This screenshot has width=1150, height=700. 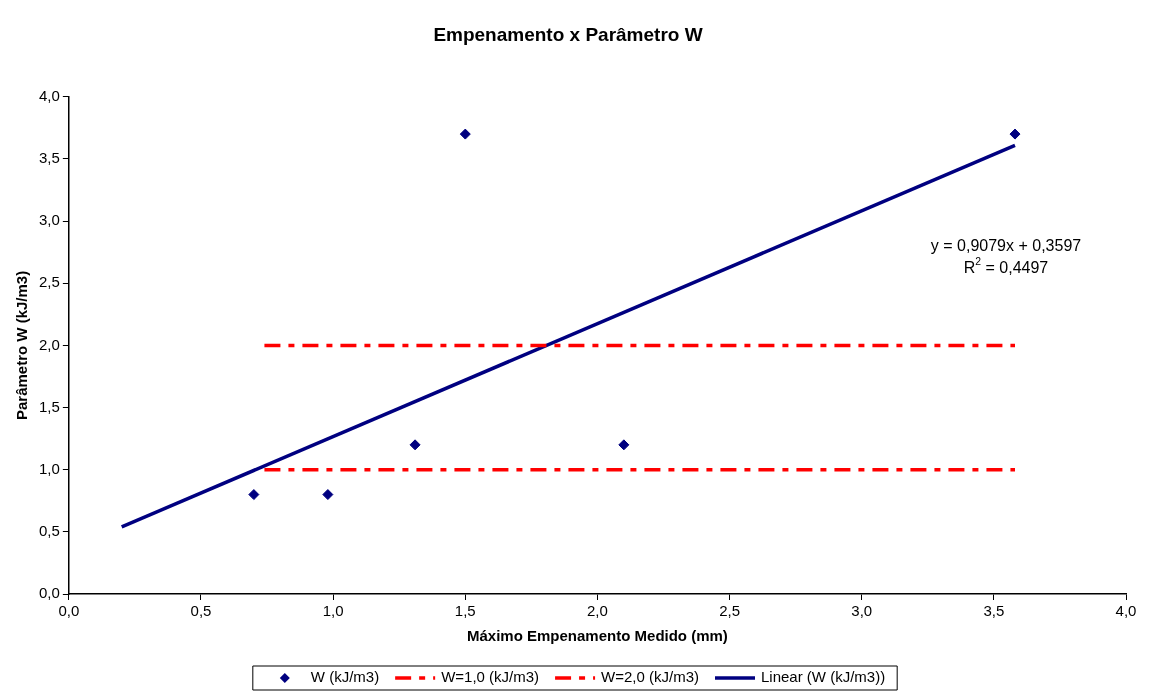 What do you see at coordinates (994, 611) in the screenshot?
I see `x-tick-label: 3,5` at bounding box center [994, 611].